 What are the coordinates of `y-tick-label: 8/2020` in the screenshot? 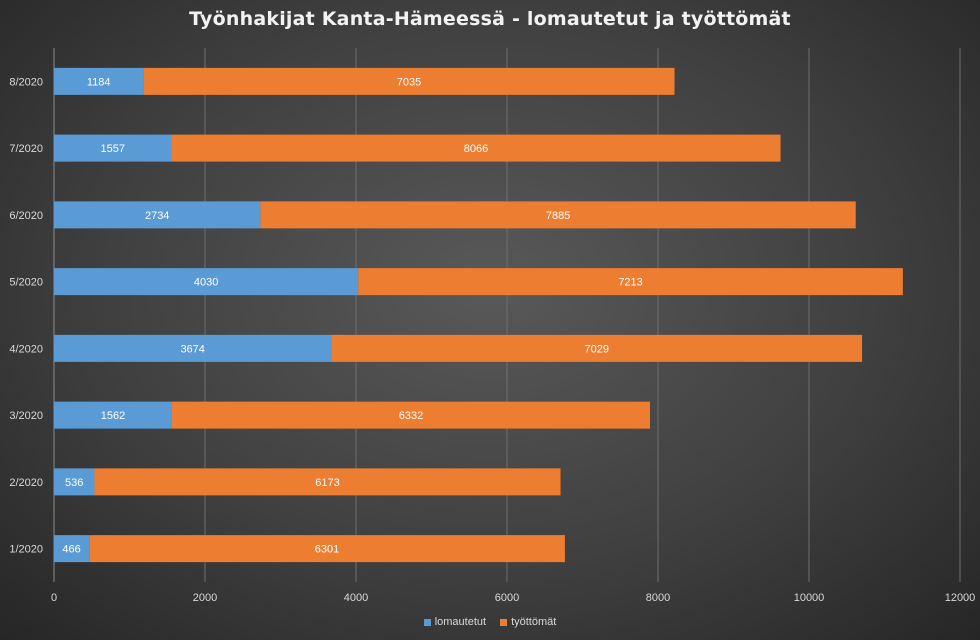 It's located at (26, 82).